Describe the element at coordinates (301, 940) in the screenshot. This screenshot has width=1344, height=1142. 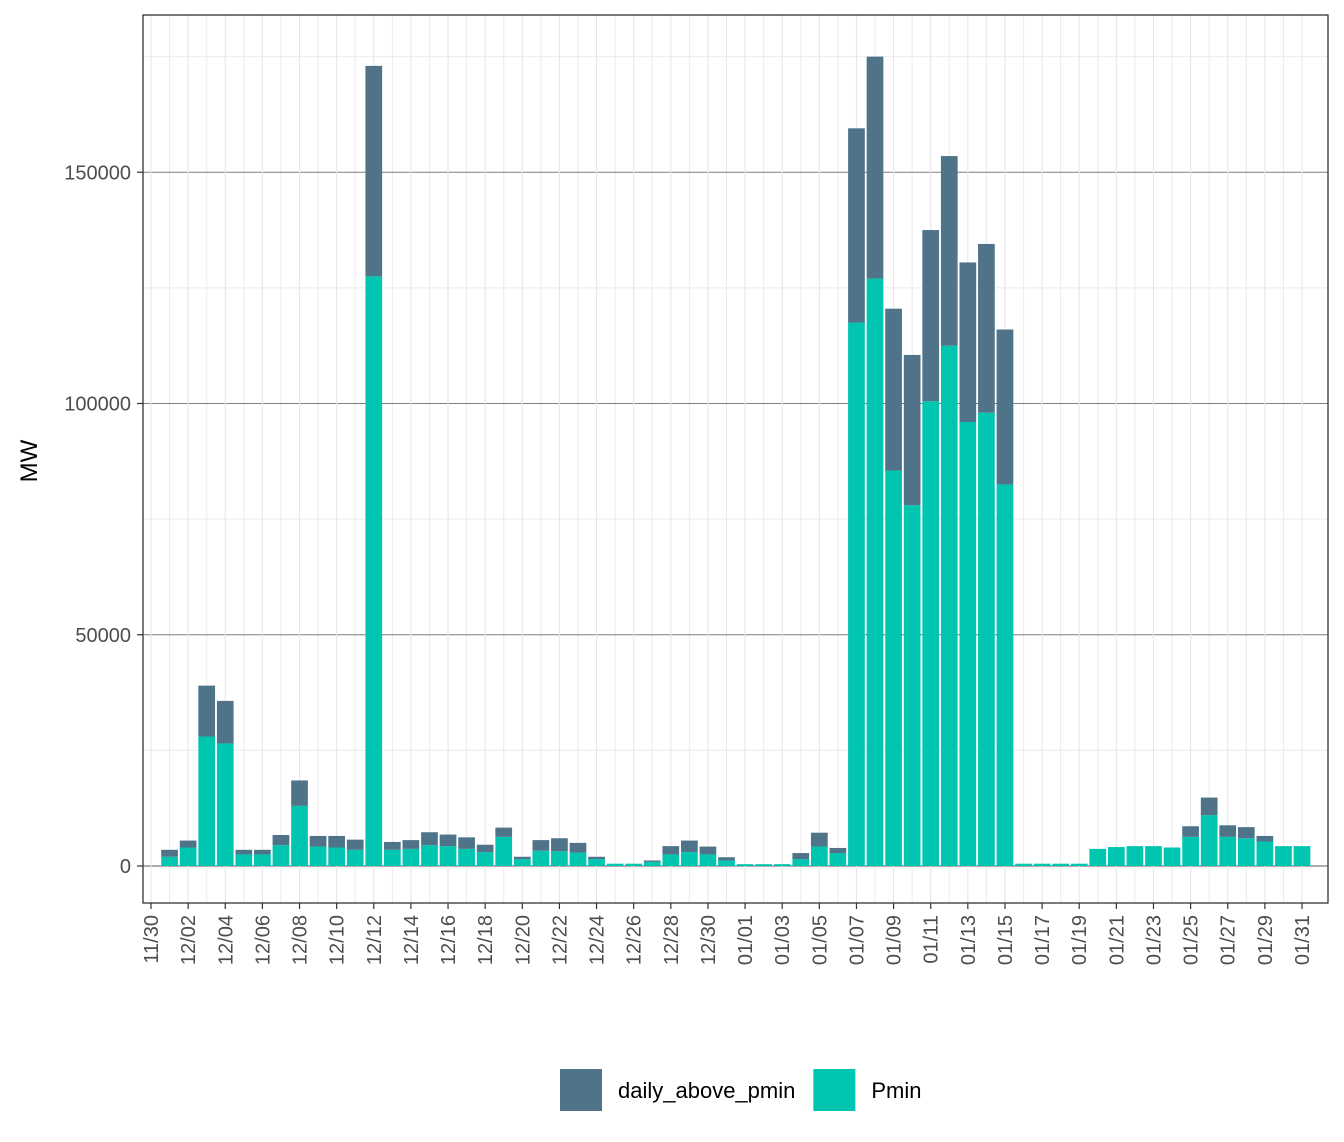
I see `x-tick-label: 12/08` at that location.